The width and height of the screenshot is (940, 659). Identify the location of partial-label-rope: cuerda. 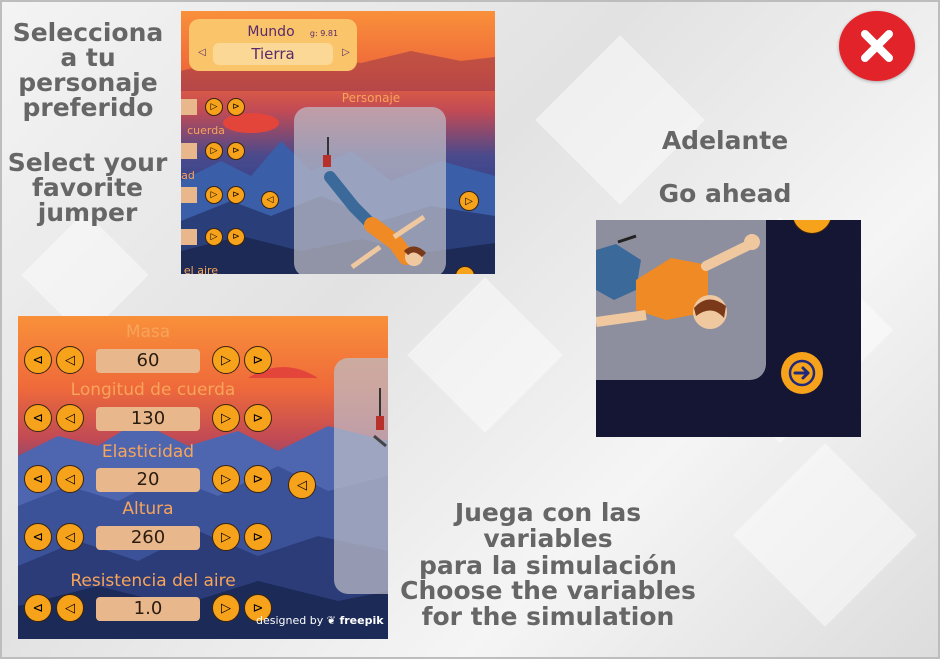
(206, 130).